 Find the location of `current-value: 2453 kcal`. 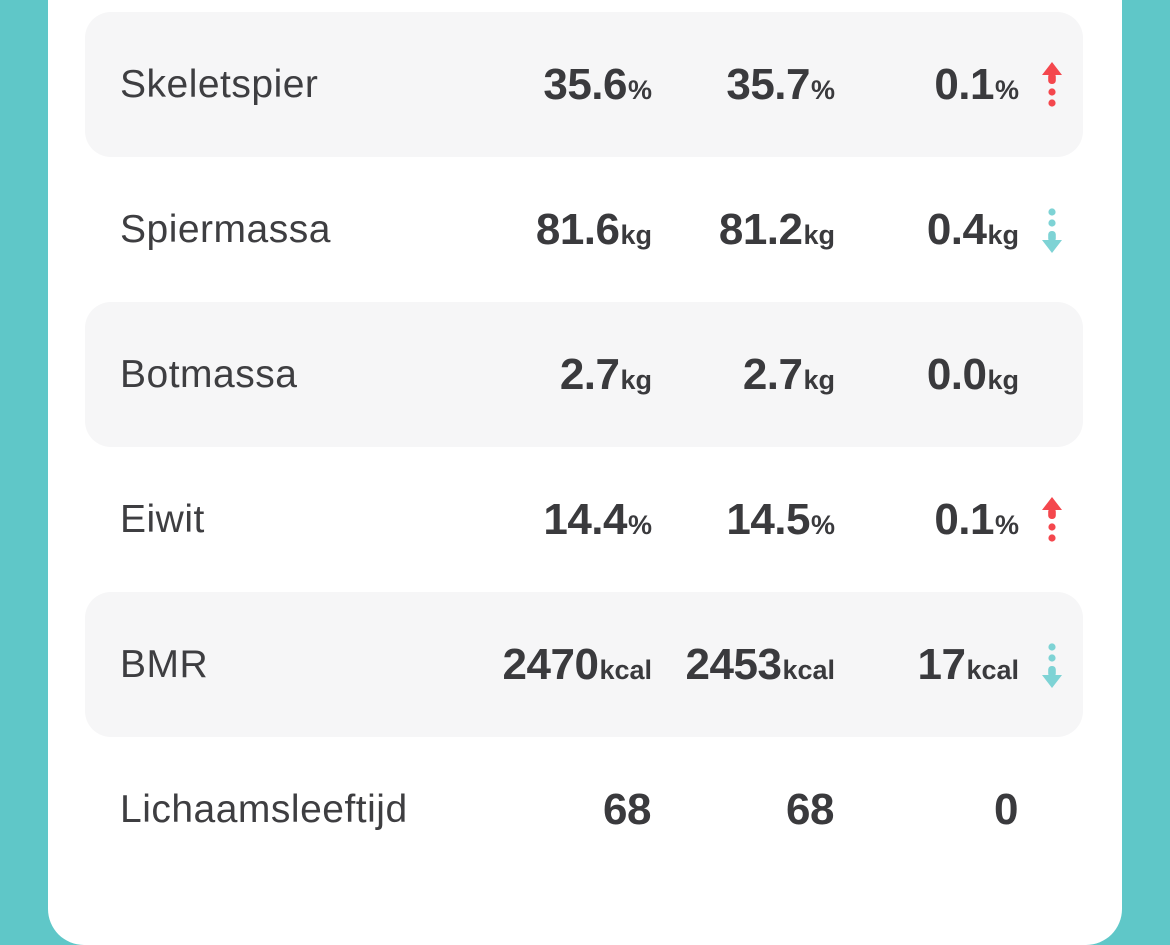

current-value: 2453 kcal is located at coordinates (743, 665).